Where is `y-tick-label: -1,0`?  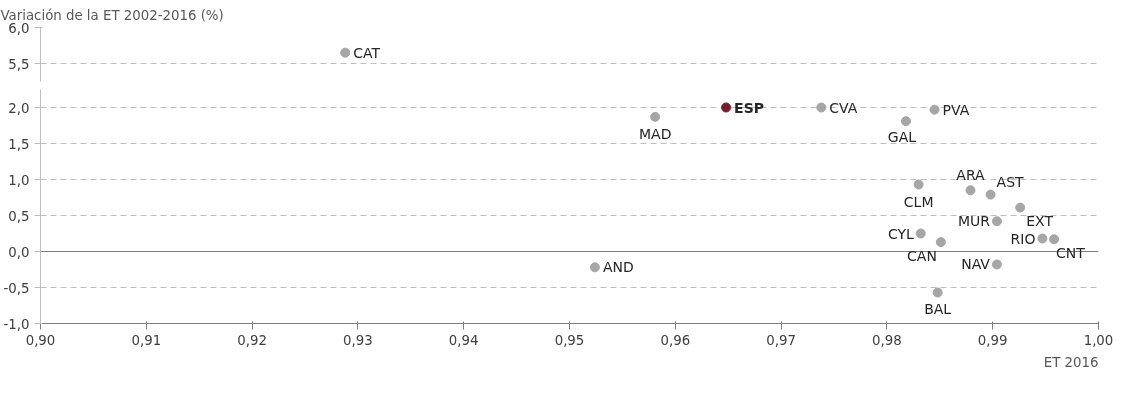
y-tick-label: -1,0 is located at coordinates (16, 324).